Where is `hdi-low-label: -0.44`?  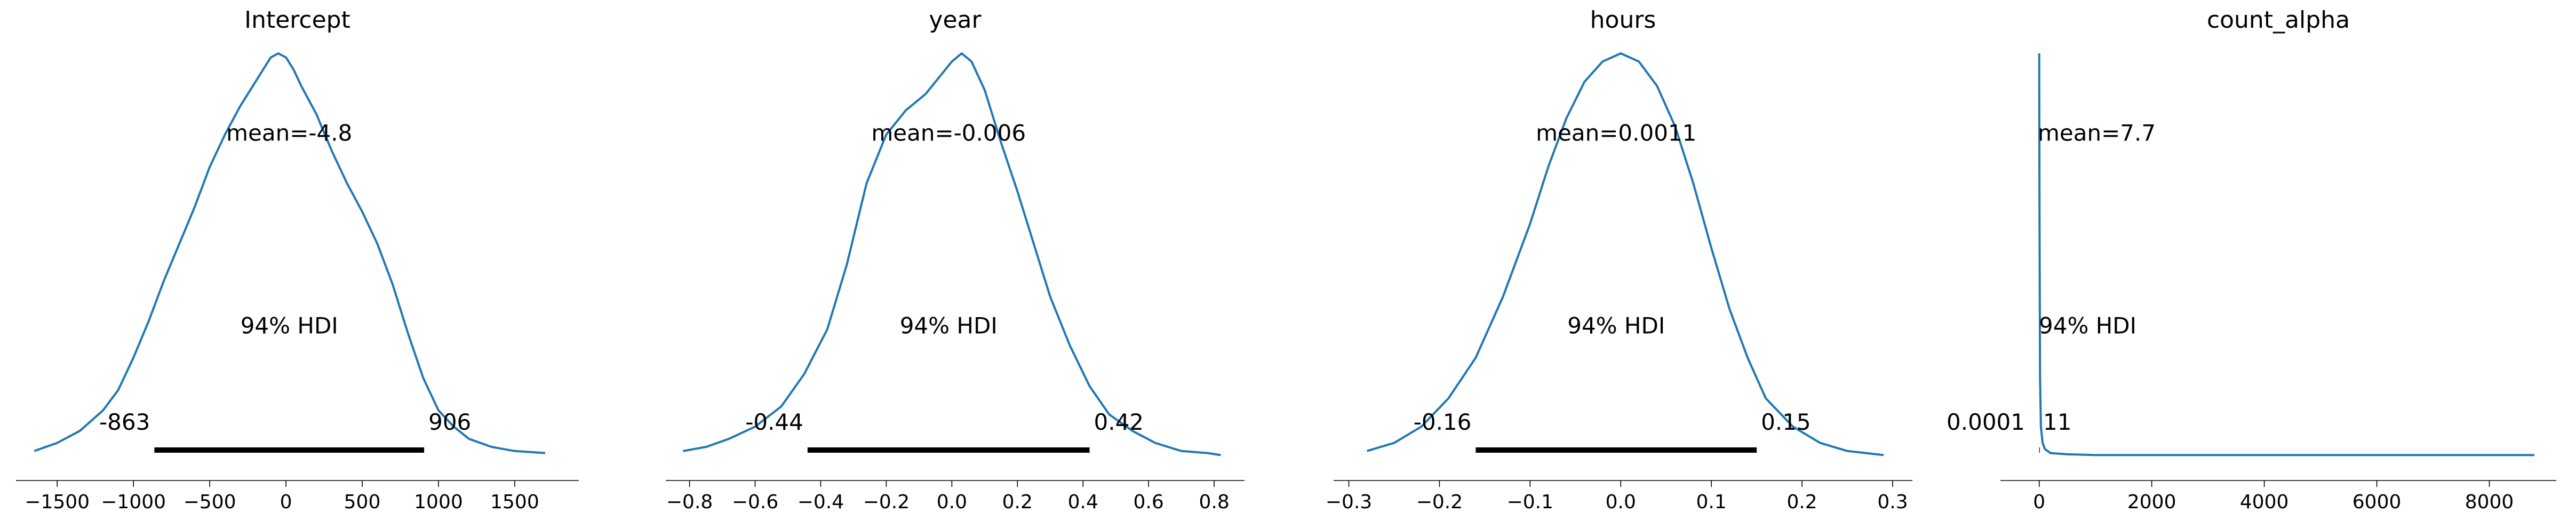 hdi-low-label: -0.44 is located at coordinates (774, 422).